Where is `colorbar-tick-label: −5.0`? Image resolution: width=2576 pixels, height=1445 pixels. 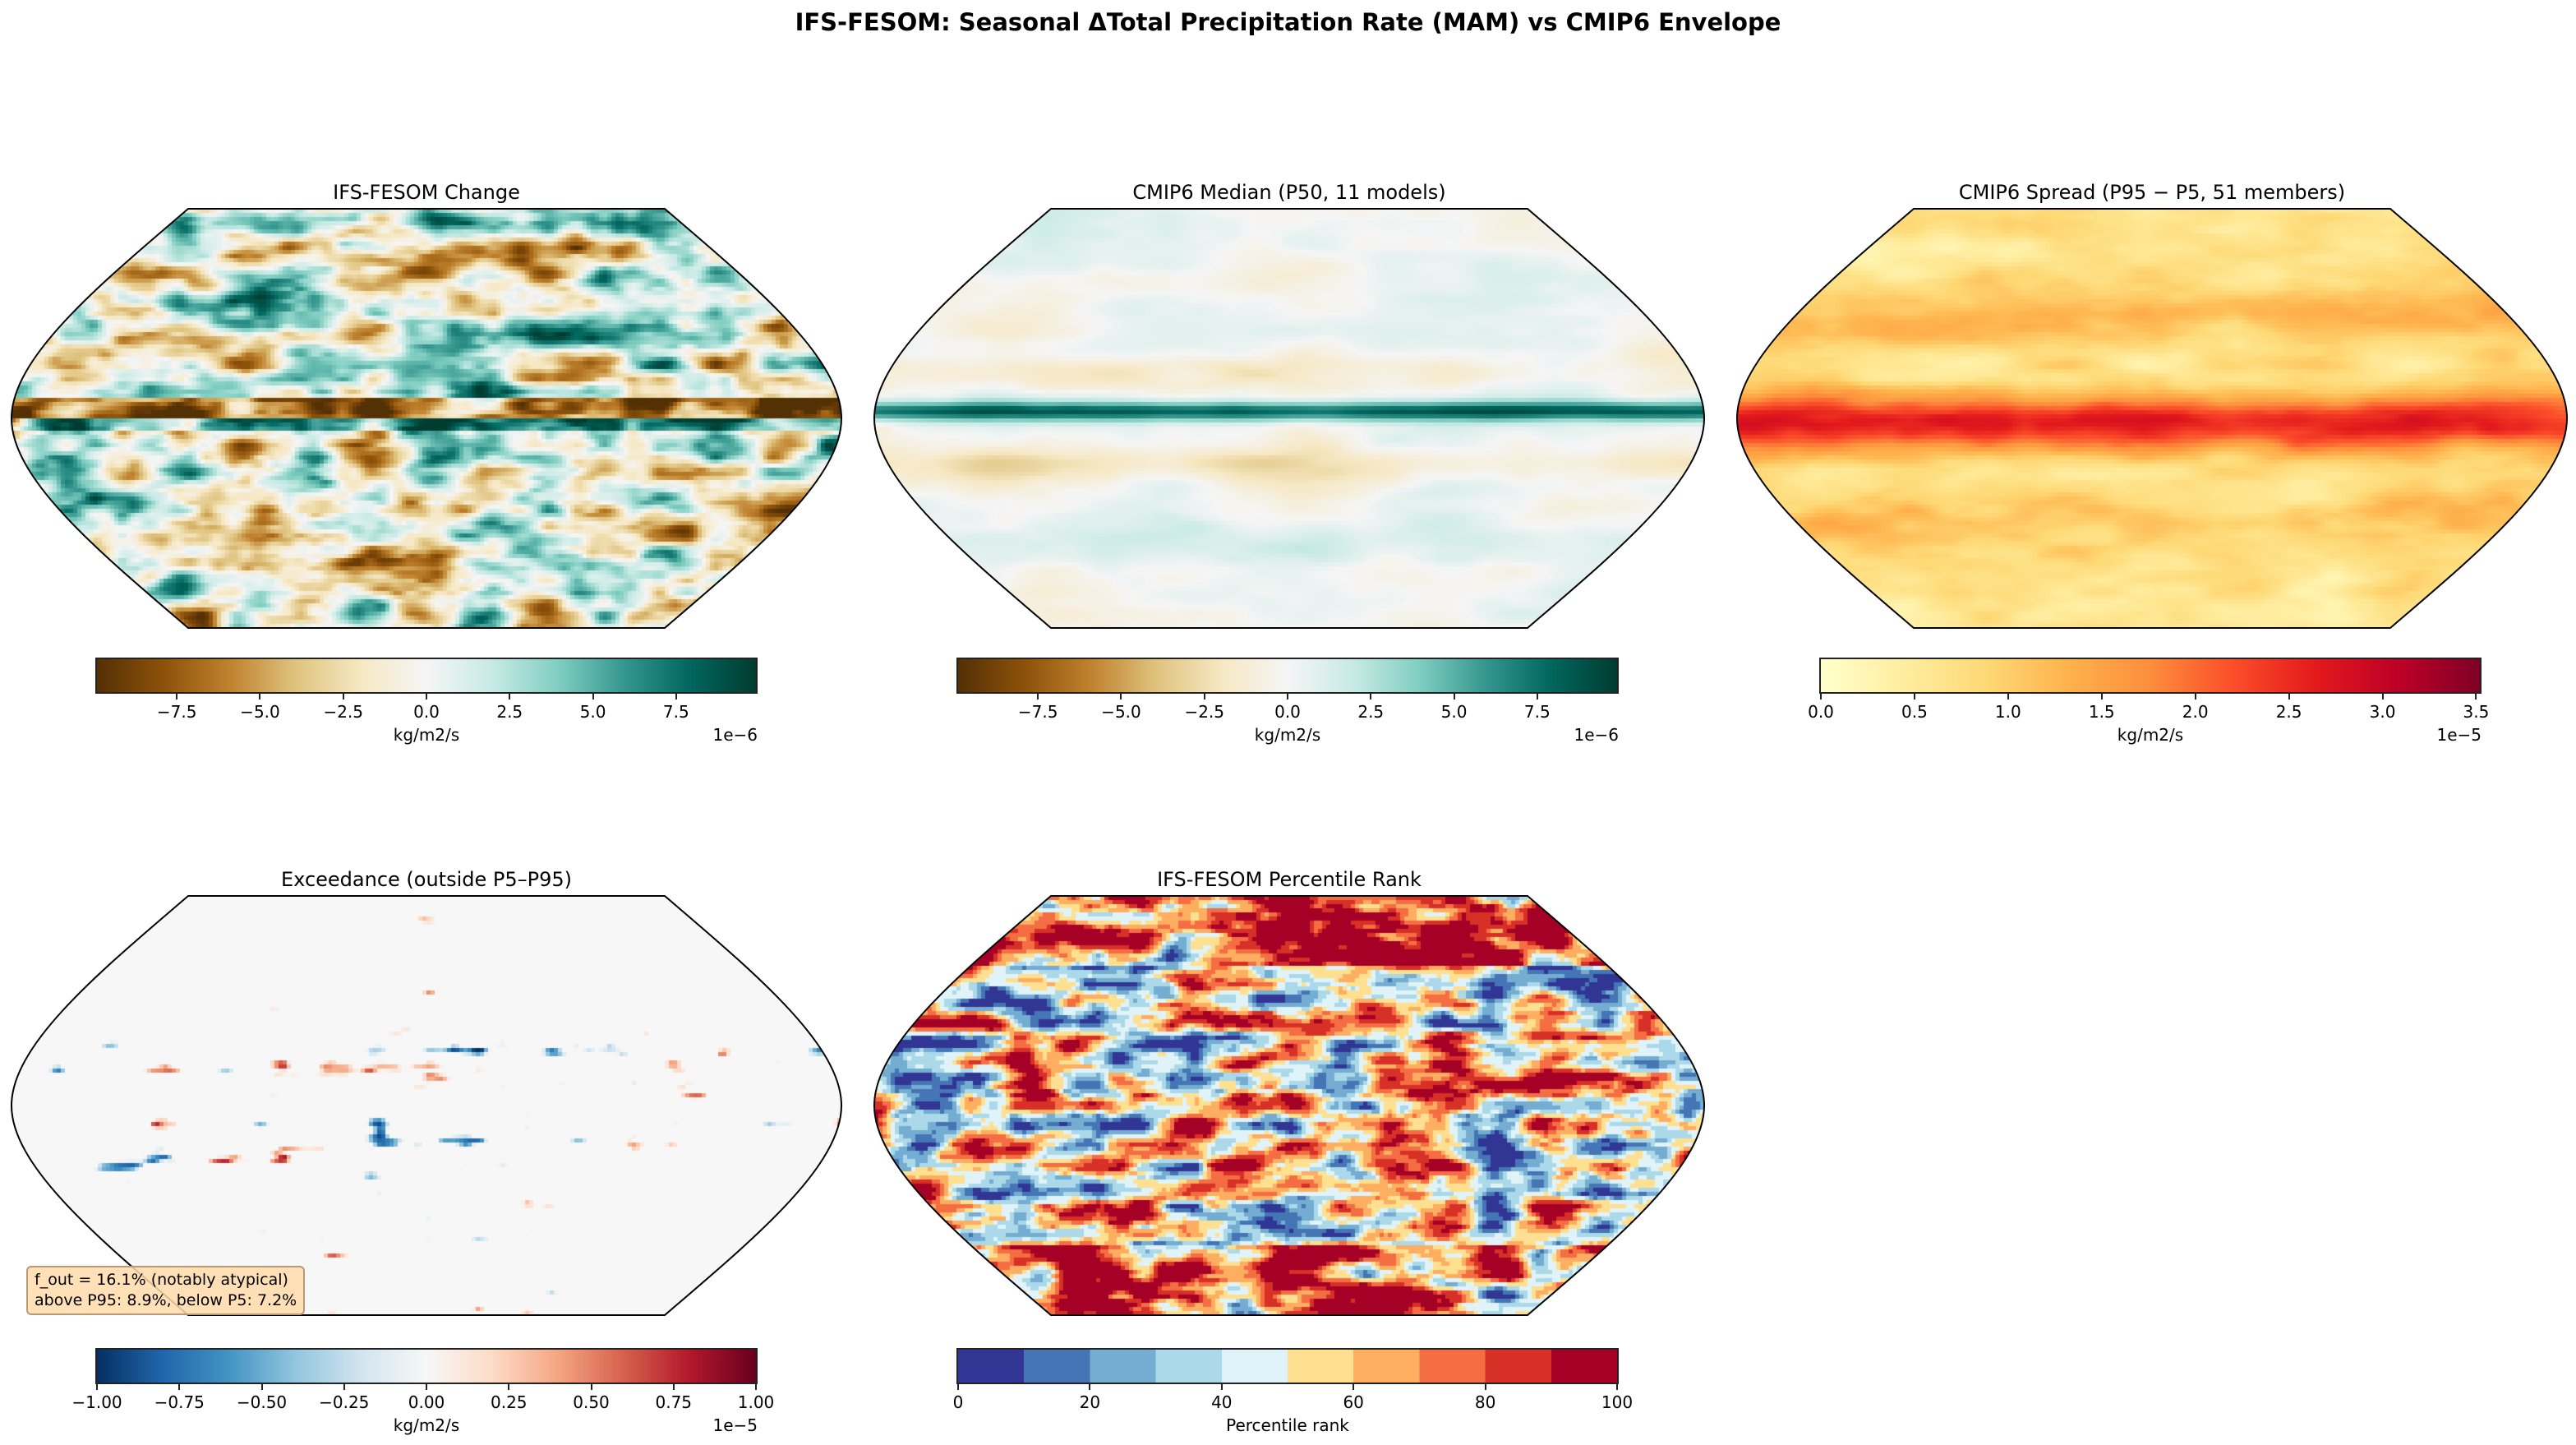
colorbar-tick-label: −5.0 is located at coordinates (260, 712).